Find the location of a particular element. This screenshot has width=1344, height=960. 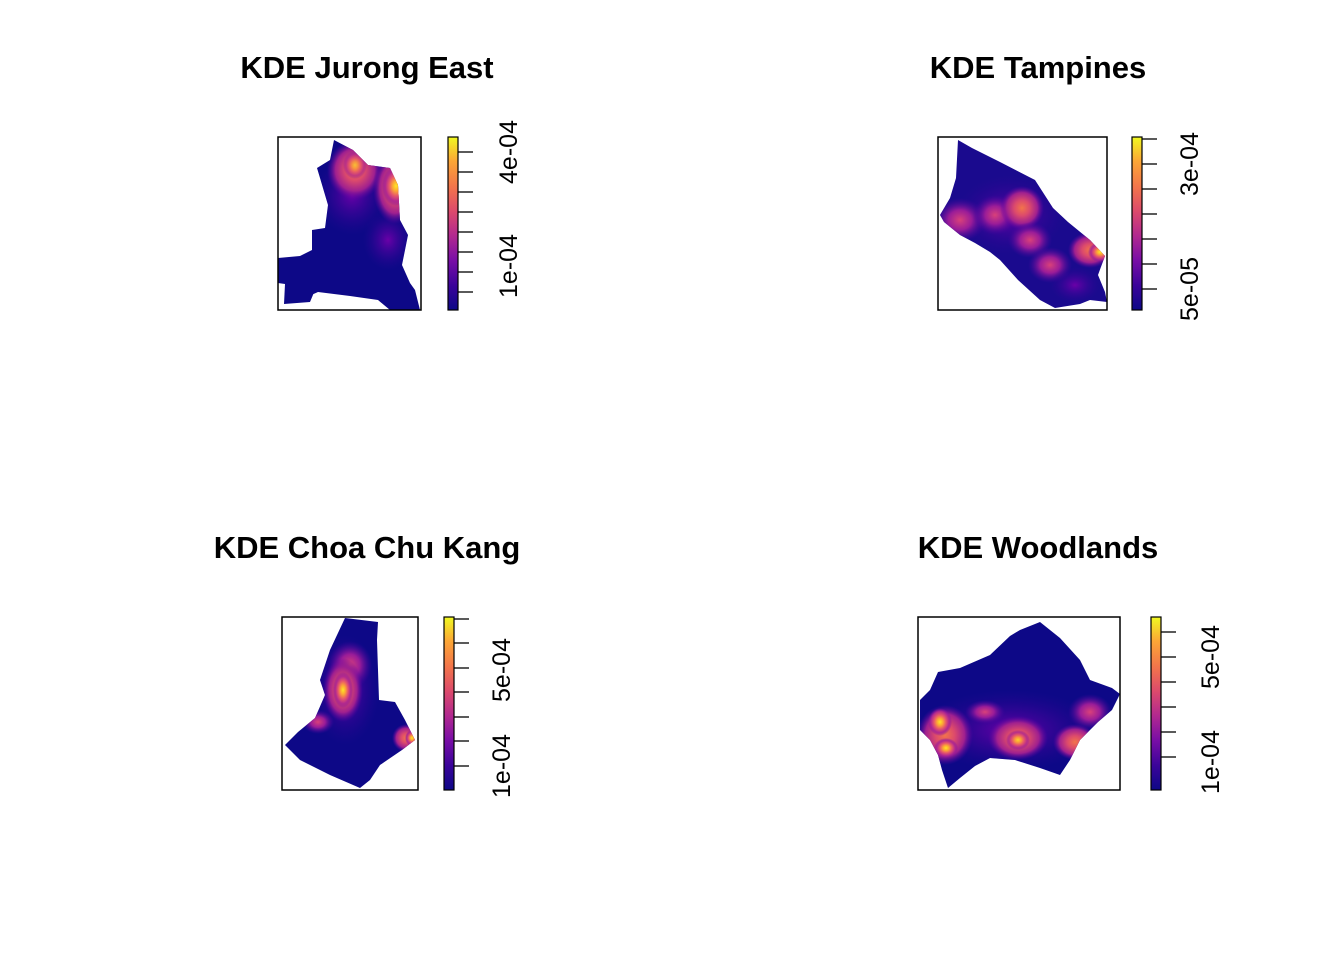

panel-jurong-east: KDE Jurong East is located at coordinates (381, 180).